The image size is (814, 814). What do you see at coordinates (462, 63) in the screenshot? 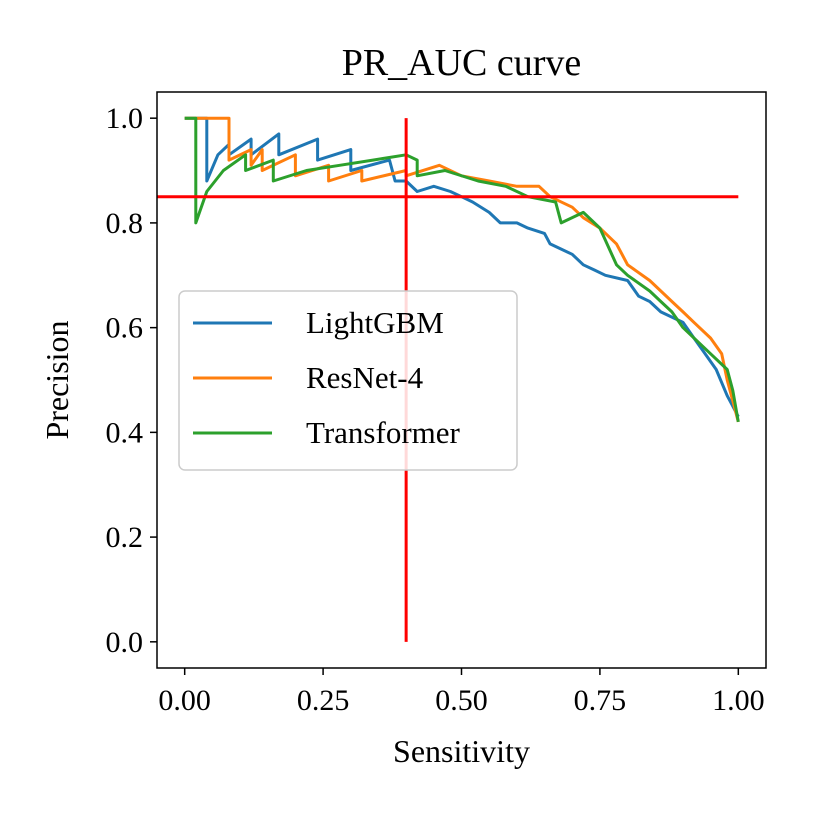
I see `chart-title: PR_AUC curve` at bounding box center [462, 63].